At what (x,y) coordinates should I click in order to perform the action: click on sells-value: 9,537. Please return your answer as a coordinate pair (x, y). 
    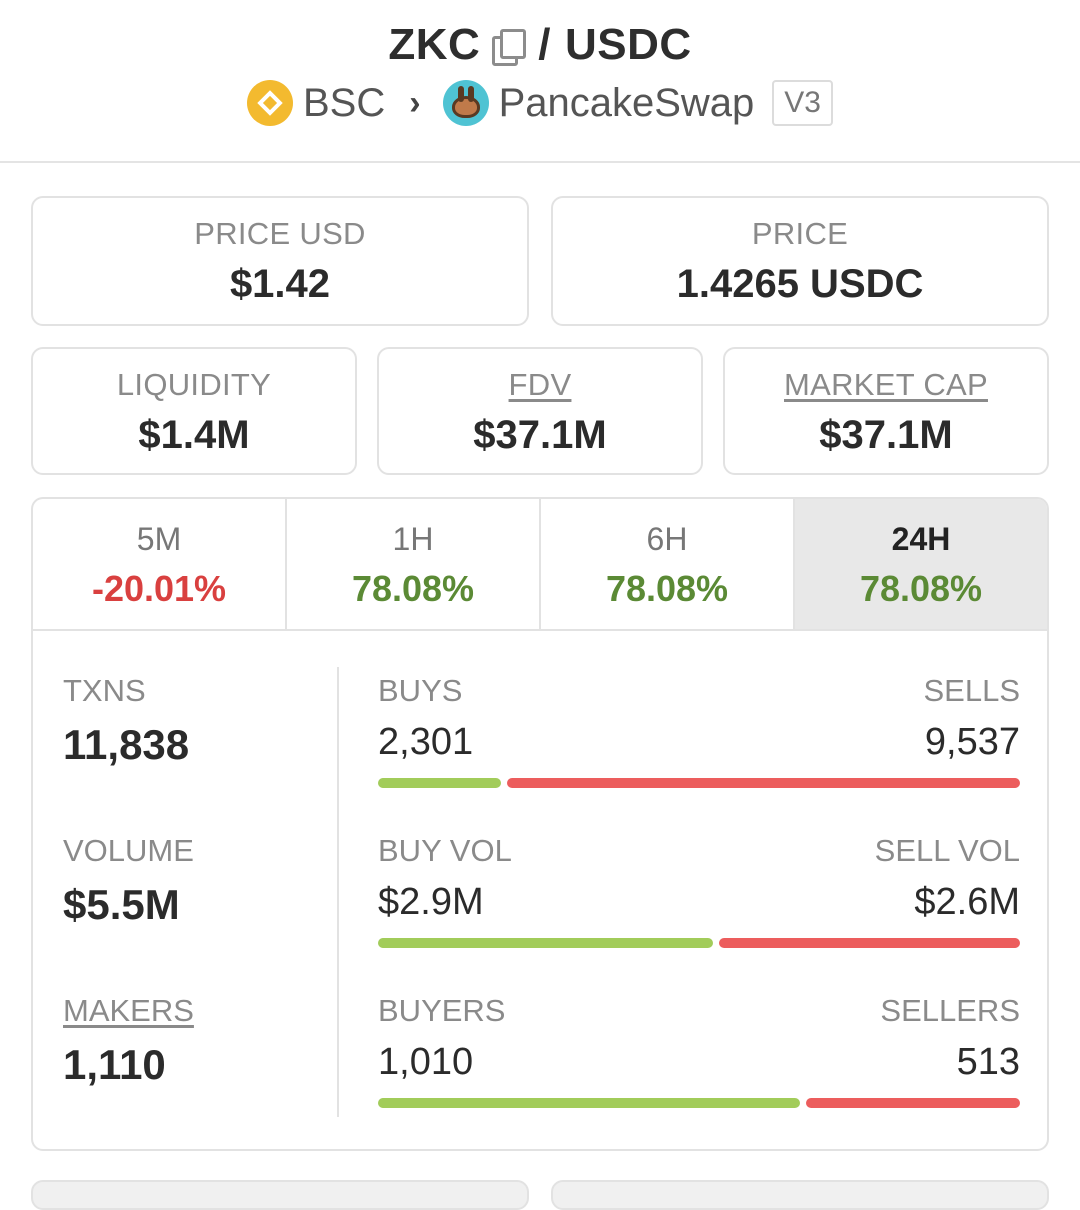
    Looking at the image, I should click on (972, 742).